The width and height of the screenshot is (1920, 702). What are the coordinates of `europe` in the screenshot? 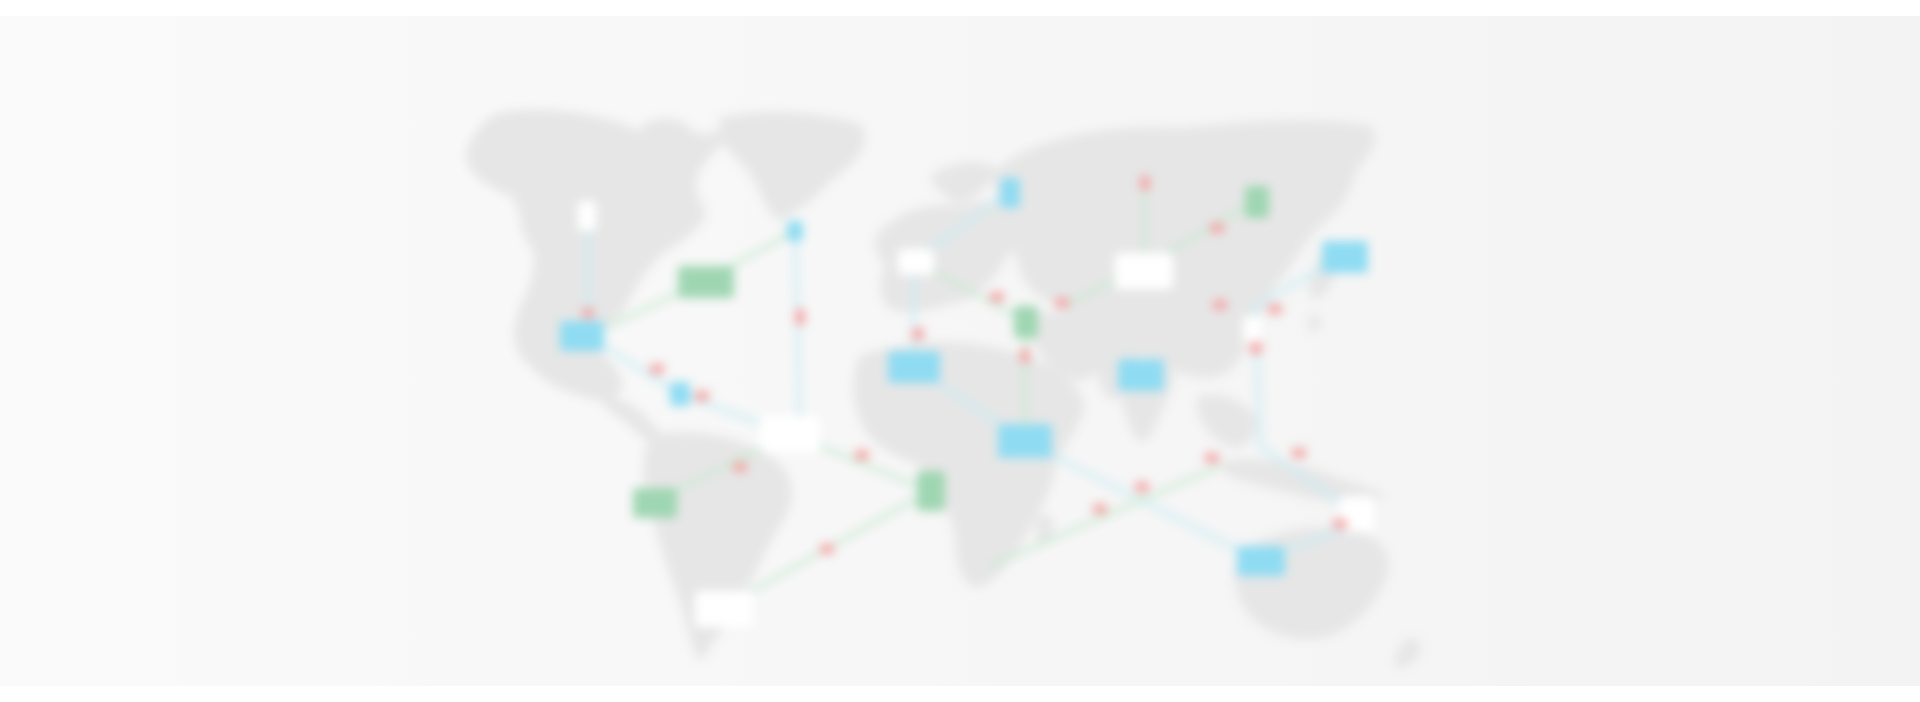 It's located at (949, 256).